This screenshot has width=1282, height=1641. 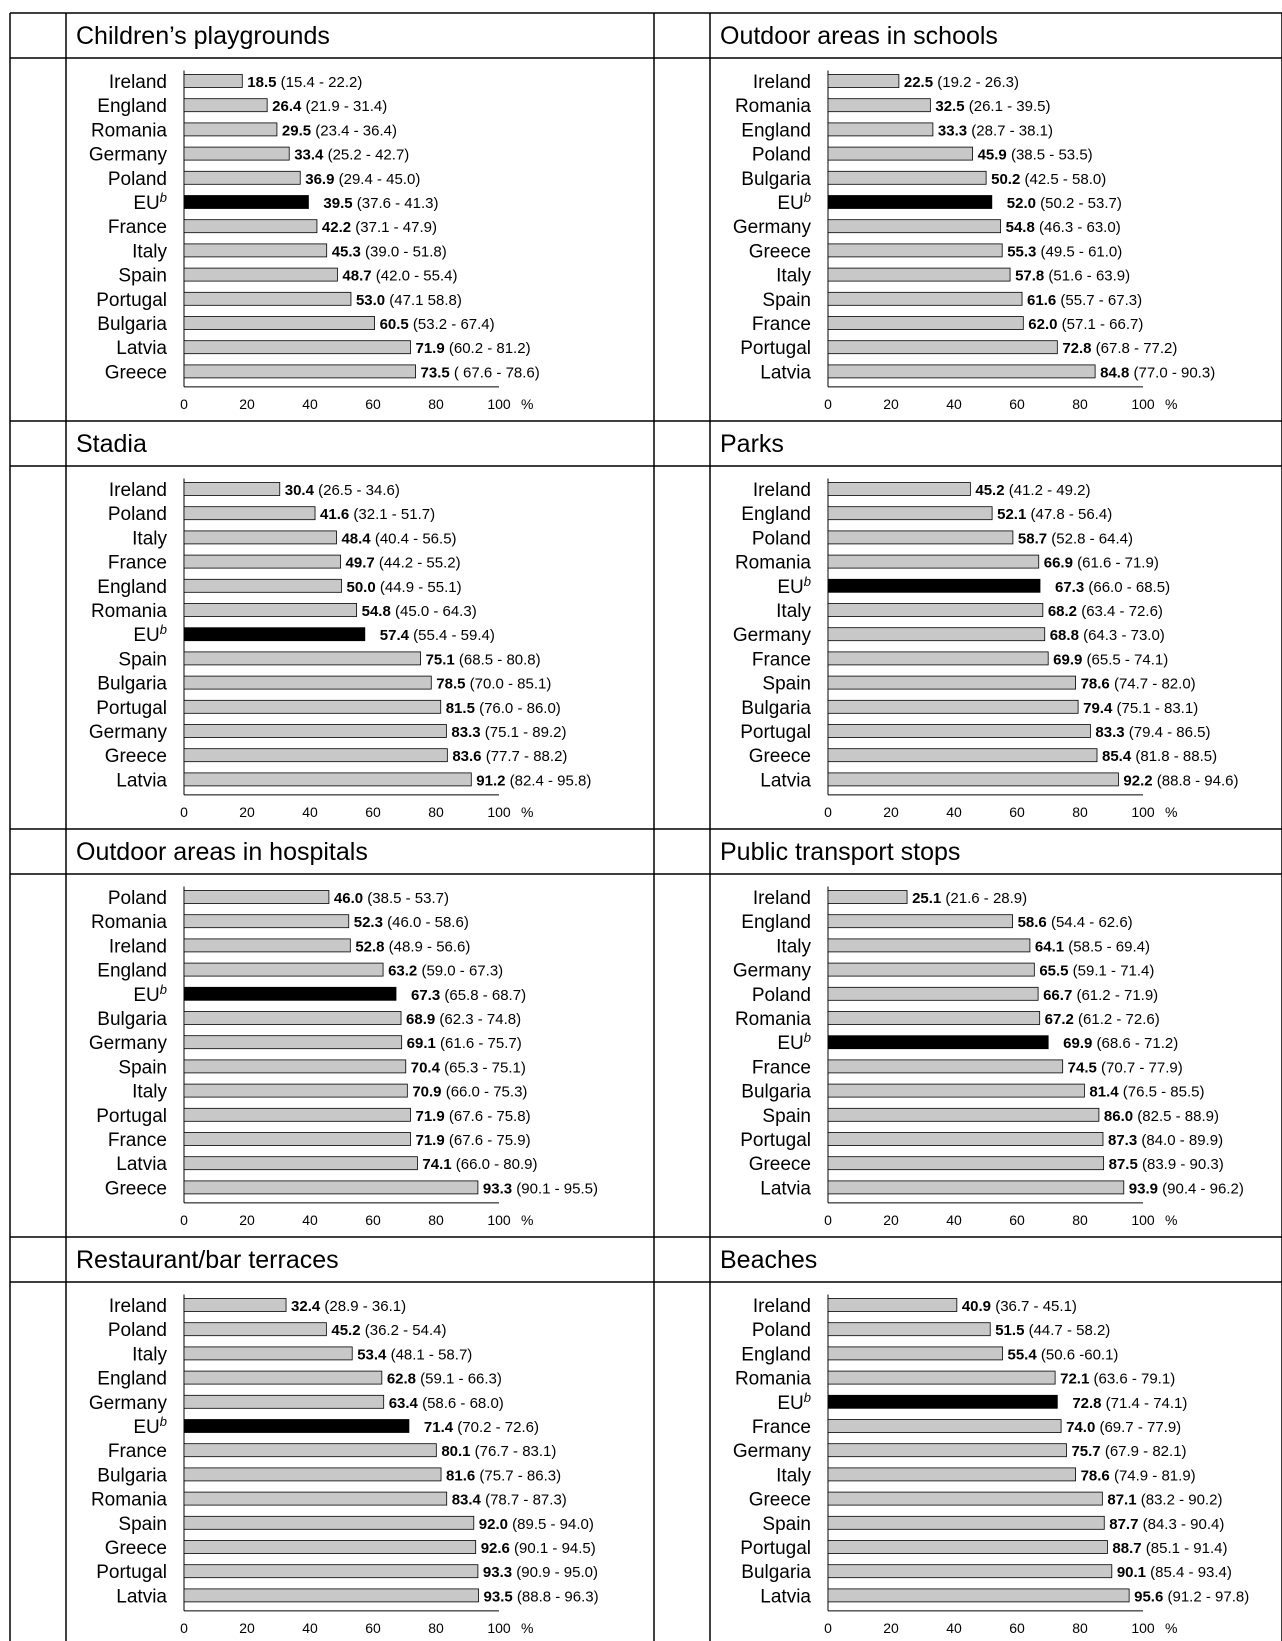 What do you see at coordinates (1180, 780) in the screenshot?
I see `data-label: 92.2 (88.8 - 94.6)` at bounding box center [1180, 780].